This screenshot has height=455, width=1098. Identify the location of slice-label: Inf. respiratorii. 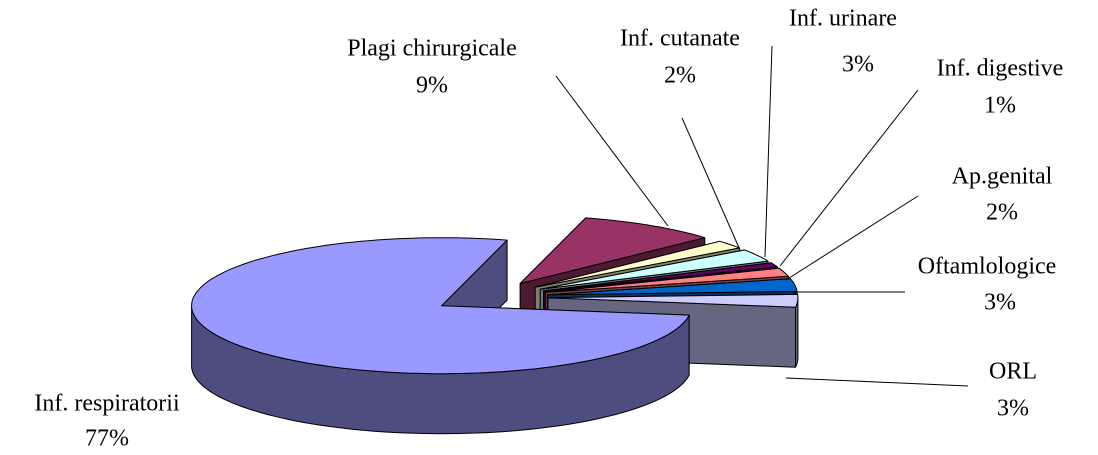
(107, 404).